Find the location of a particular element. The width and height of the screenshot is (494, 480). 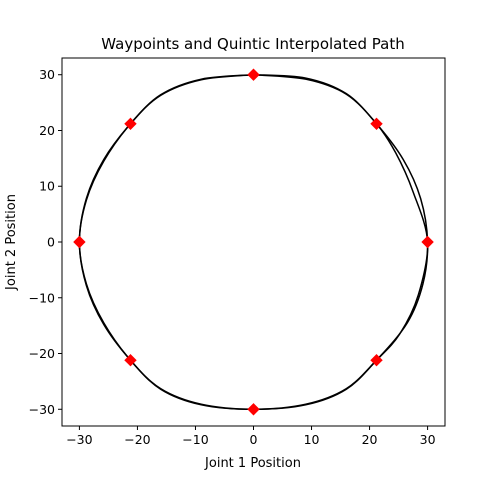

y-tick-label: −10 is located at coordinates (42, 297).